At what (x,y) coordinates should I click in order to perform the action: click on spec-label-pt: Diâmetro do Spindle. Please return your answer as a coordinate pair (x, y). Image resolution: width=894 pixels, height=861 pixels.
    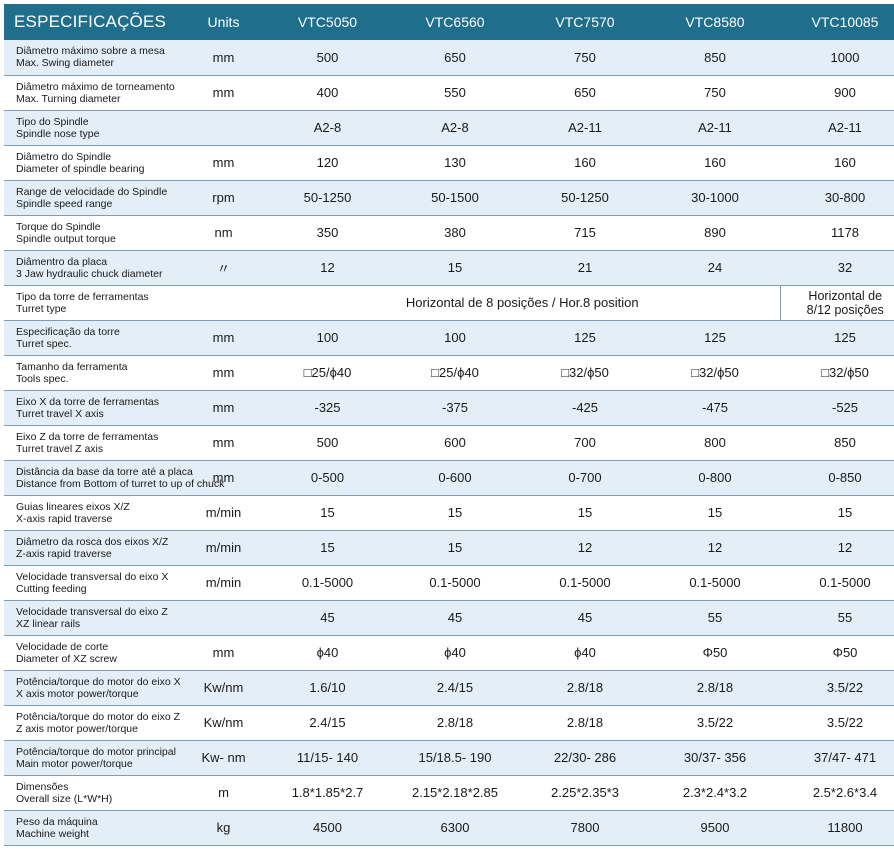
    Looking at the image, I should click on (64, 156).